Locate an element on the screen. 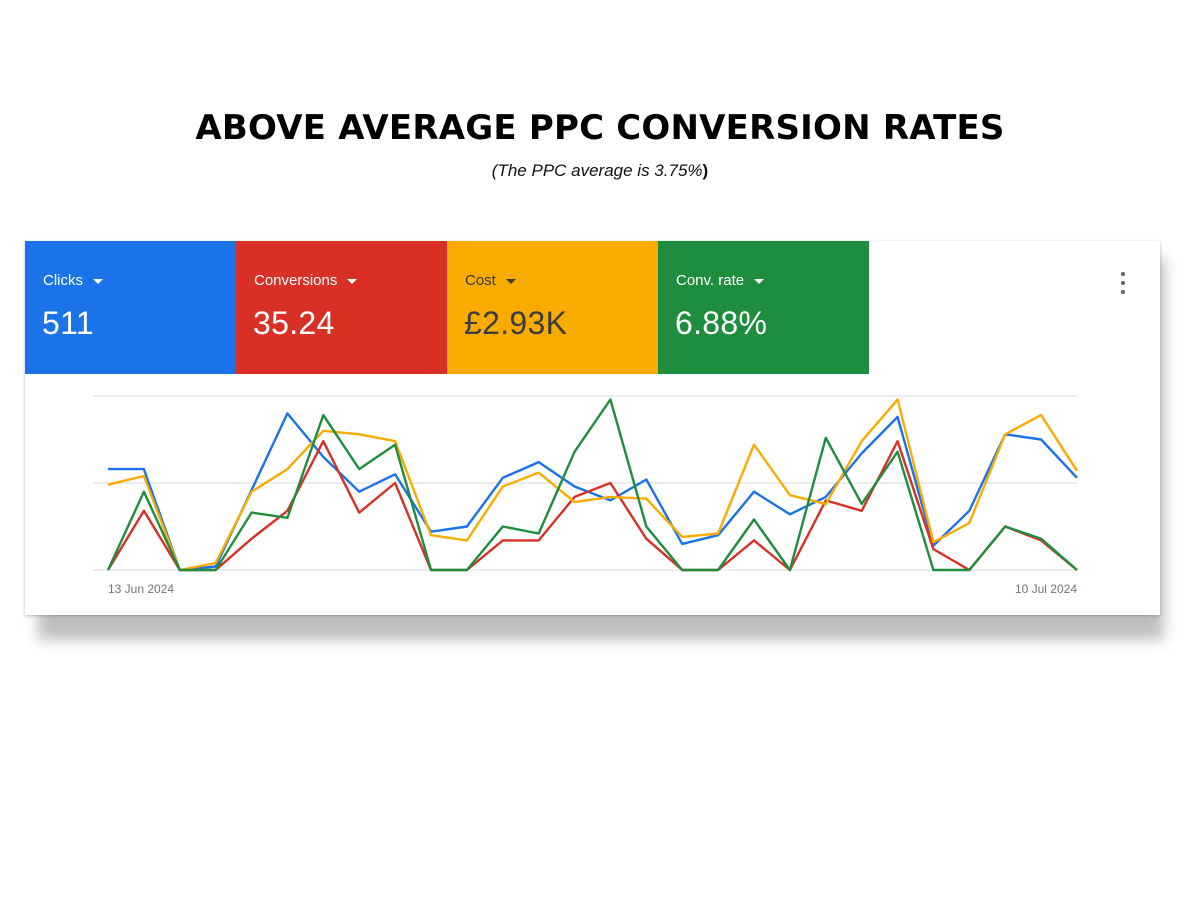 This screenshot has width=1200, height=900. scorecard-conversions-value: 35.24 is located at coordinates (294, 323).